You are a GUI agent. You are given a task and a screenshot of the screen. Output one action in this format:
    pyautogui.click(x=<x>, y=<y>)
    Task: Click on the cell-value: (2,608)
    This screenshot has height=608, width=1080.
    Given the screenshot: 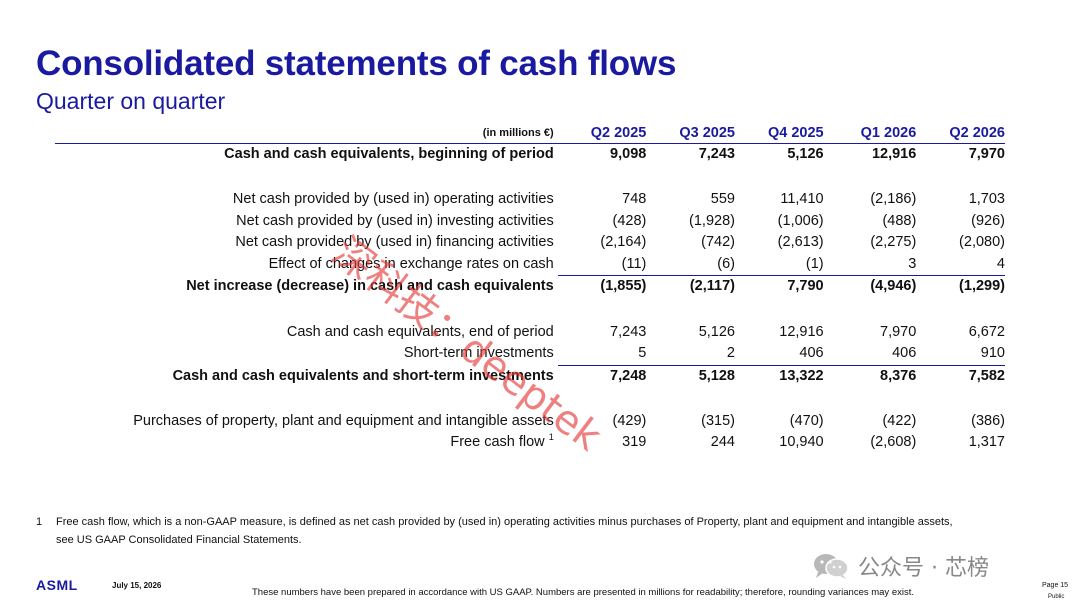 What is the action you would take?
    pyautogui.click(x=893, y=442)
    